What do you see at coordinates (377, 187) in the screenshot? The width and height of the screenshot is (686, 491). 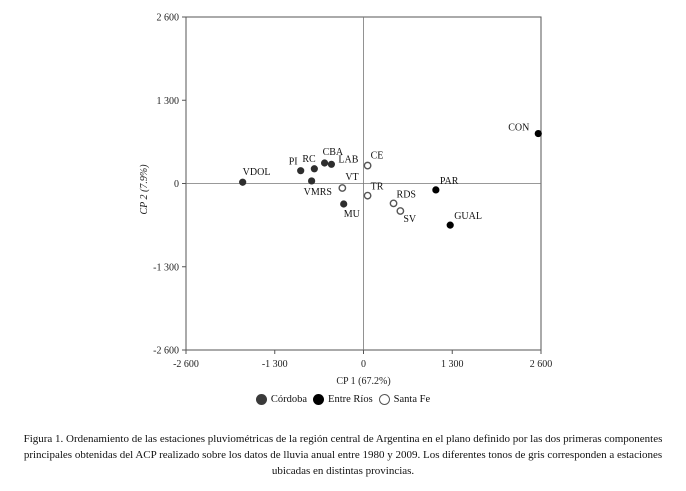 I see `data-label-tr: TR` at bounding box center [377, 187].